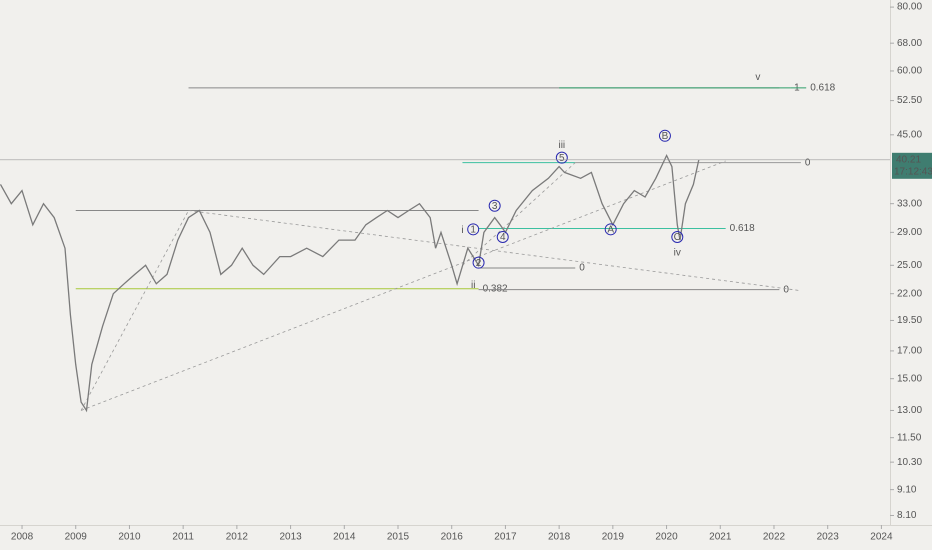 The image size is (932, 550). What do you see at coordinates (76, 537) in the screenshot?
I see `x-tick-label: 2009` at bounding box center [76, 537].